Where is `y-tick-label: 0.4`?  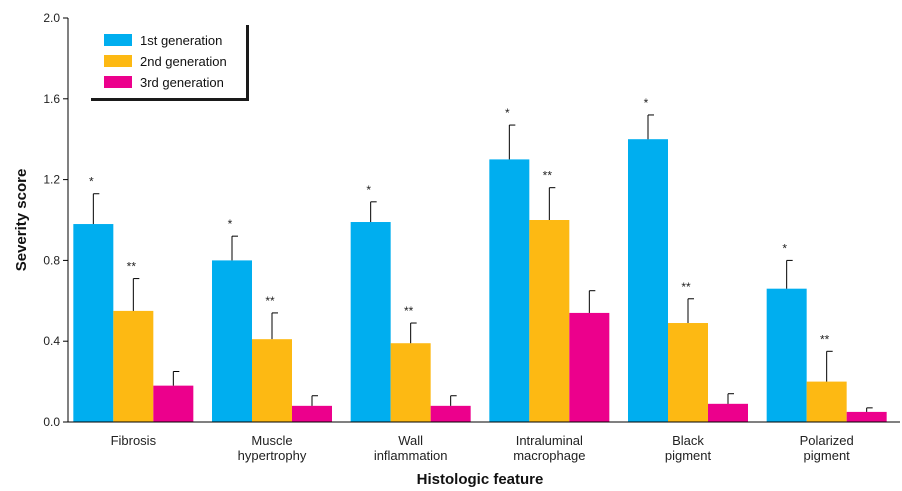 y-tick-label: 0.4 is located at coordinates (51, 341).